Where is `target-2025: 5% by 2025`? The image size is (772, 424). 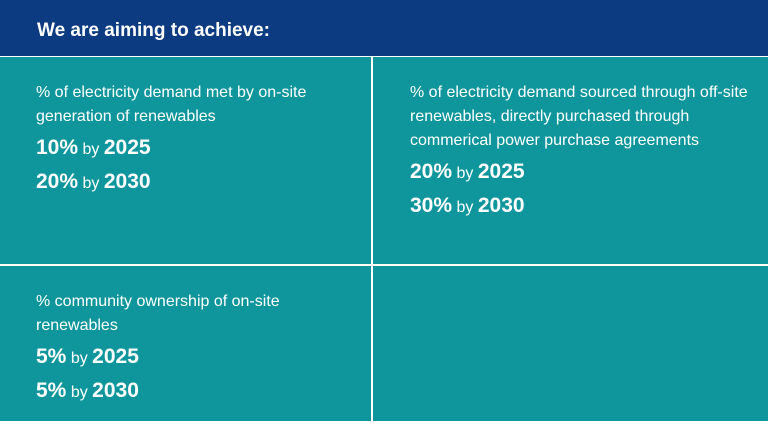 target-2025: 5% by 2025 is located at coordinates (198, 358).